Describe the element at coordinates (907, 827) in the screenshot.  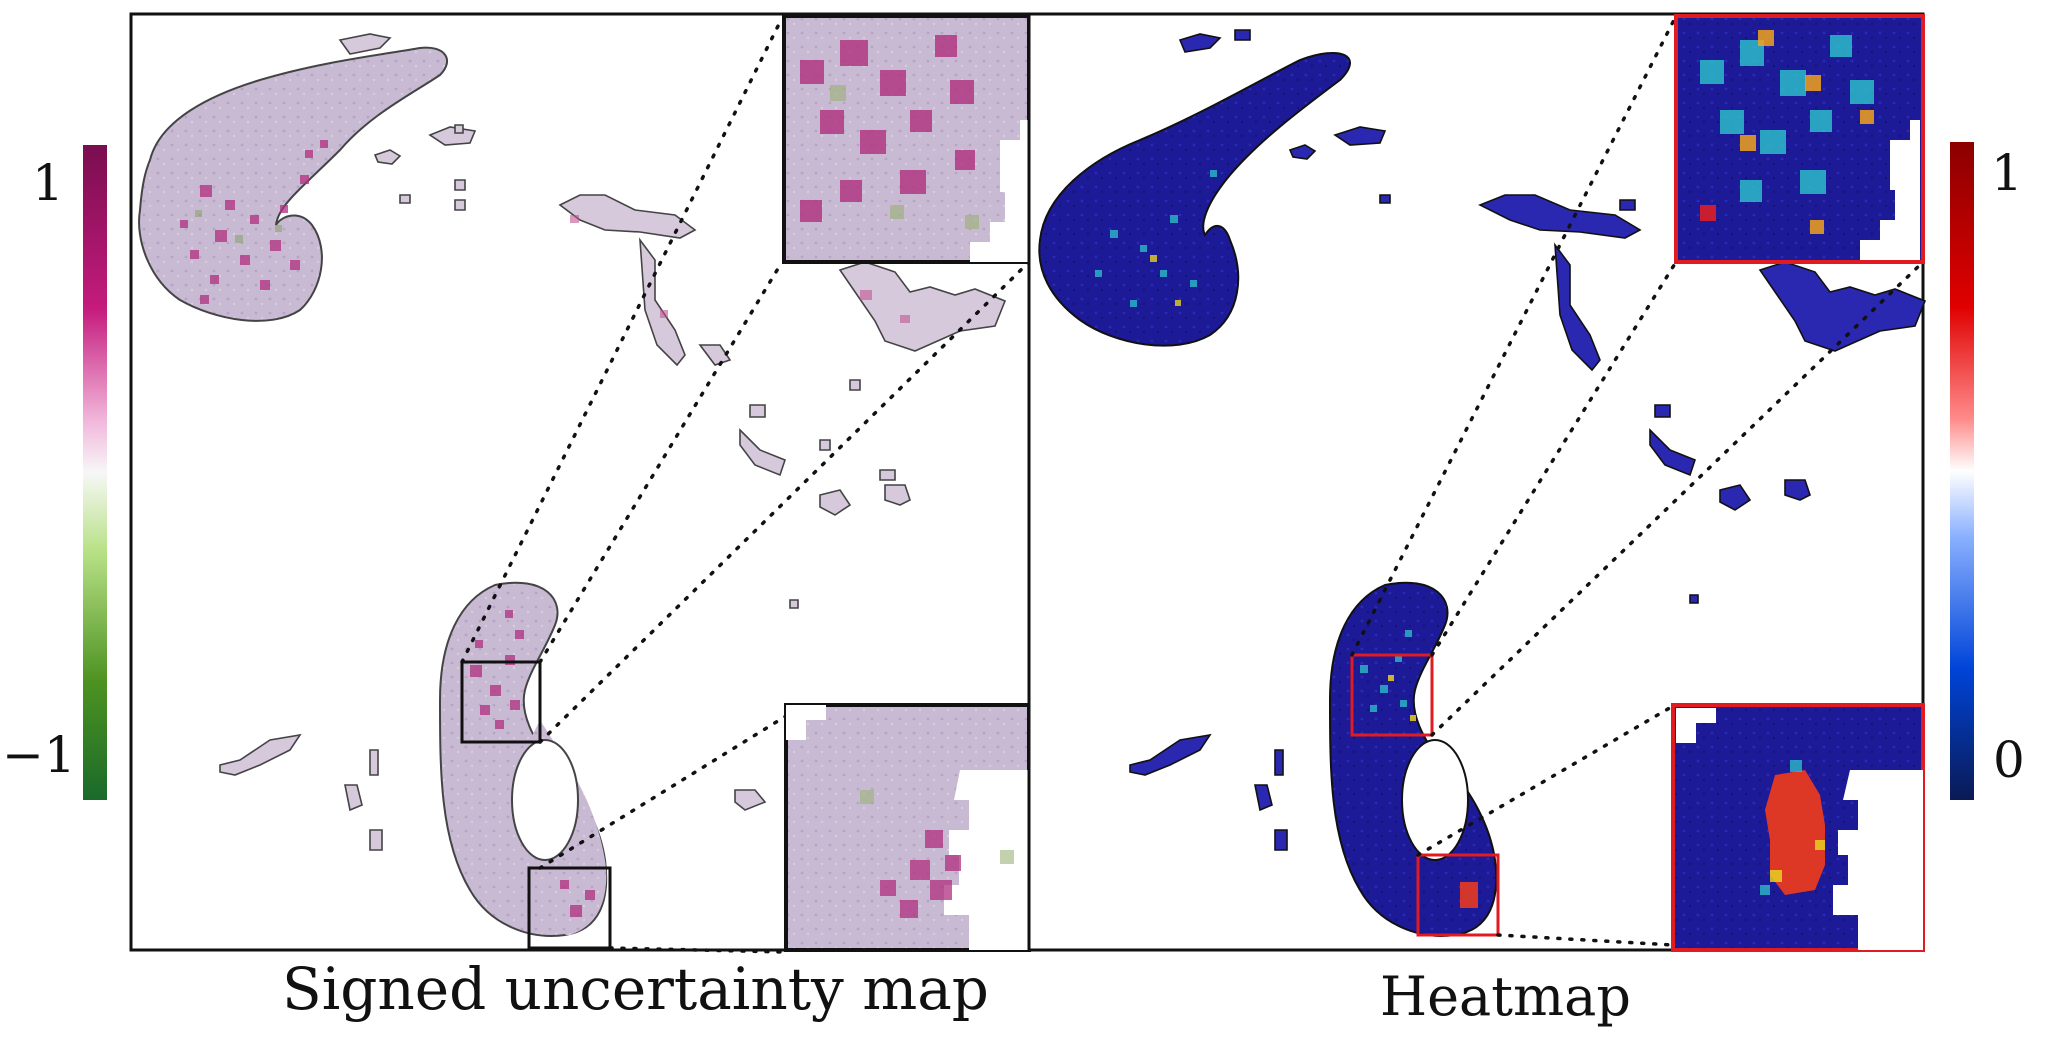
I see `left-inset-bottom` at that location.